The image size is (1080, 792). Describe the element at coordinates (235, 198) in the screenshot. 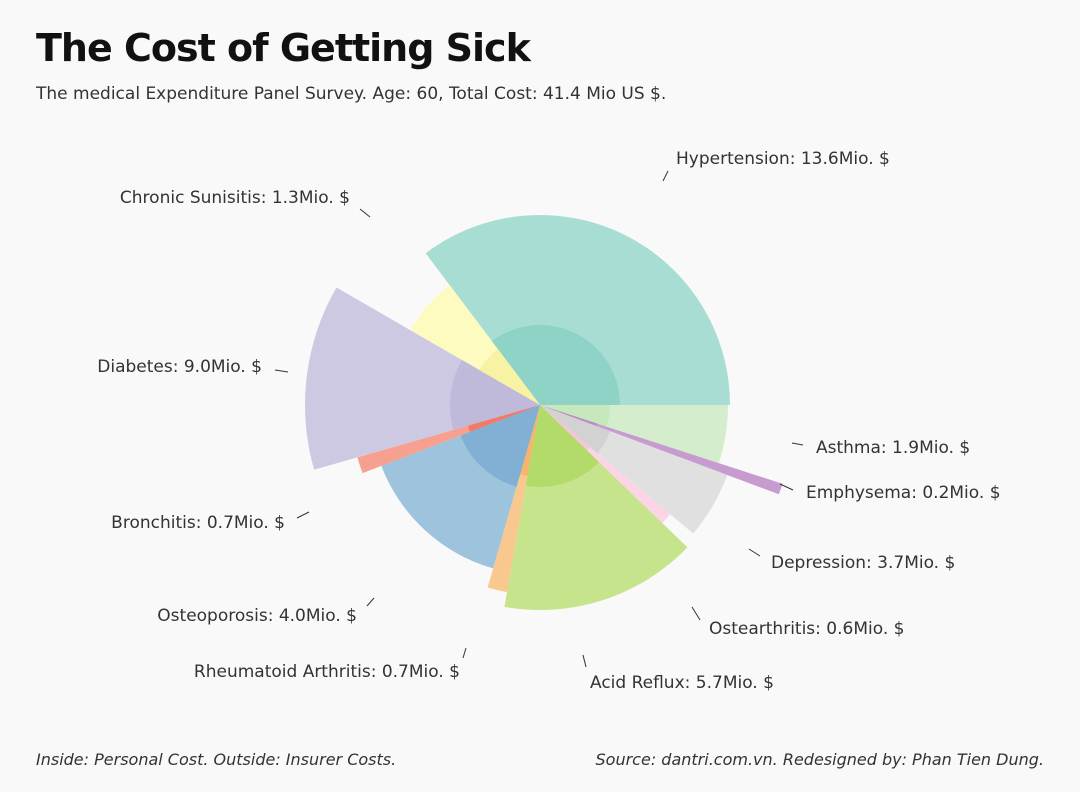

I see `slice-label-chronic-sunisitis: Chronic Sunisitis: 1.3Mio. $` at that location.